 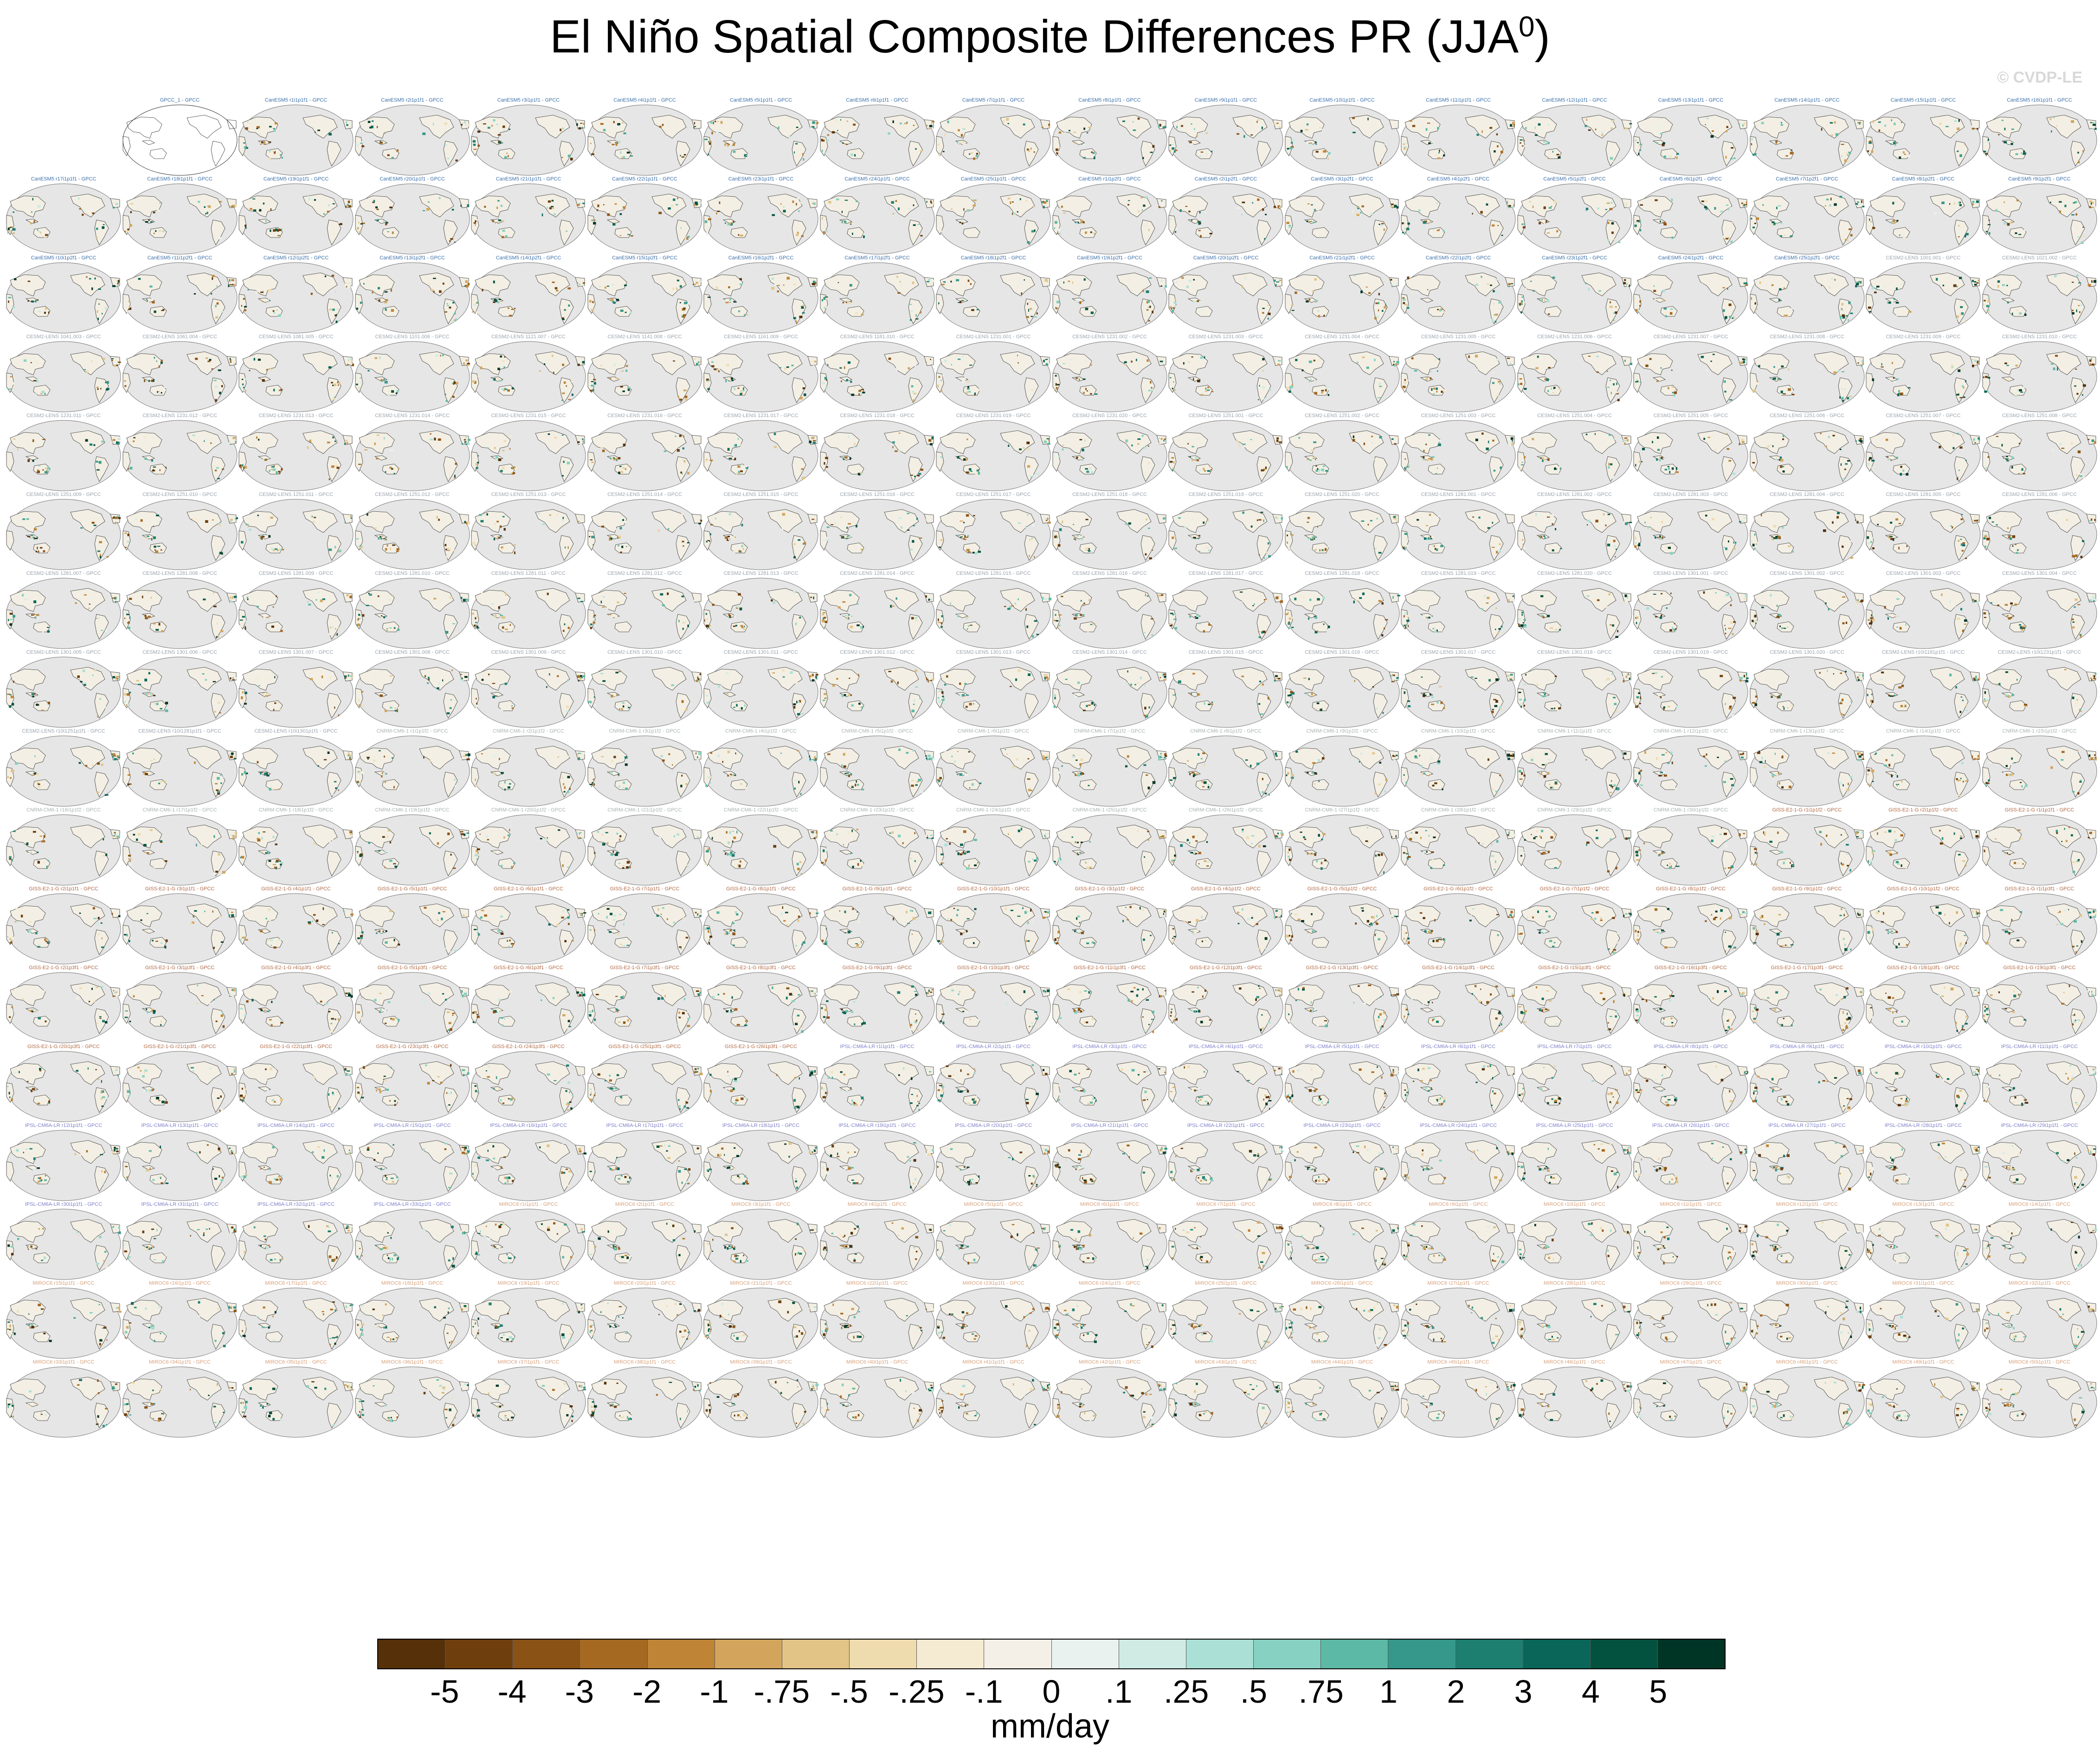 What do you see at coordinates (1691, 373) in the screenshot?
I see `model-map-panel: CESM2-LENS 1231.007 - GPCC` at bounding box center [1691, 373].